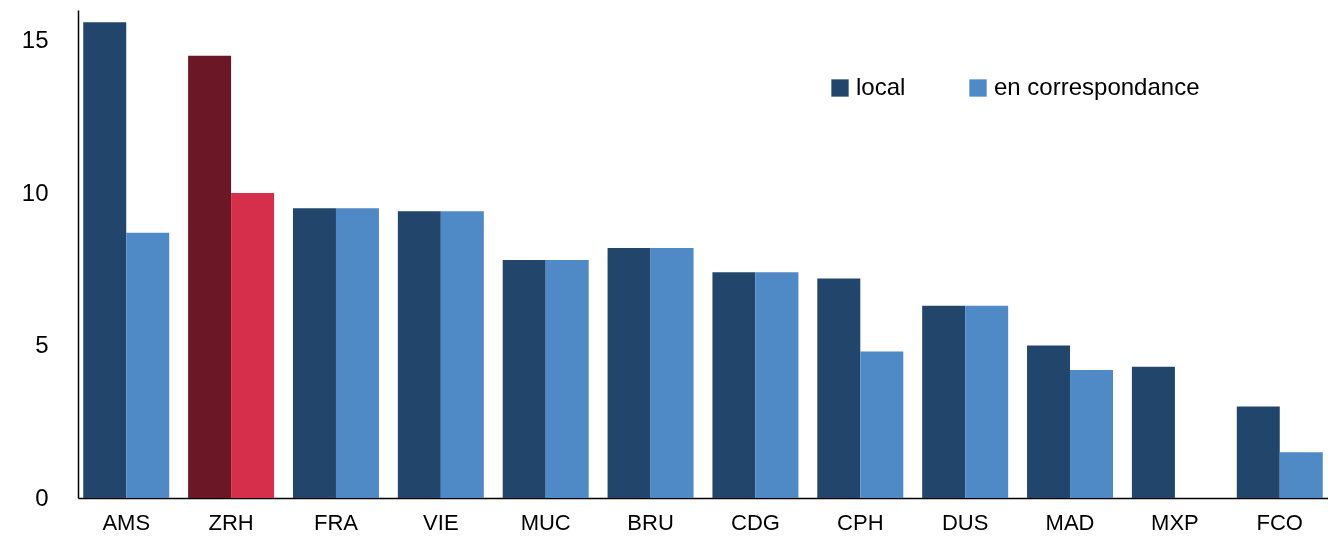 The width and height of the screenshot is (1328, 551). What do you see at coordinates (545, 522) in the screenshot?
I see `x-tick-label: MUC` at bounding box center [545, 522].